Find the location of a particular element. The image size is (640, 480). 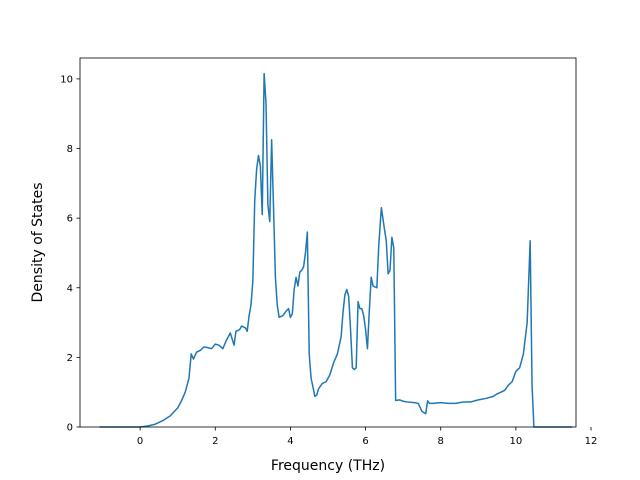

x-tick-label: 8 is located at coordinates (441, 441).